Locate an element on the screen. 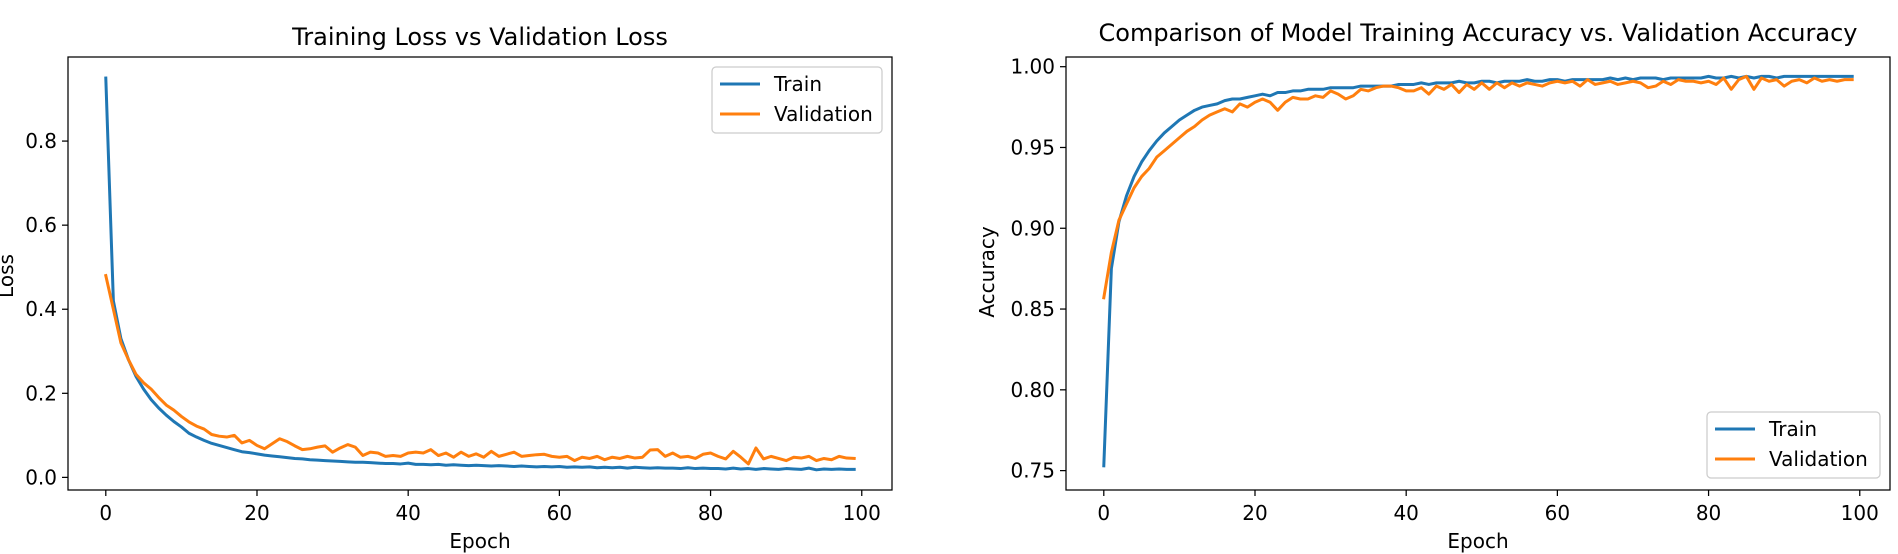  loss-x-tick-label: 0 is located at coordinates (105, 513).